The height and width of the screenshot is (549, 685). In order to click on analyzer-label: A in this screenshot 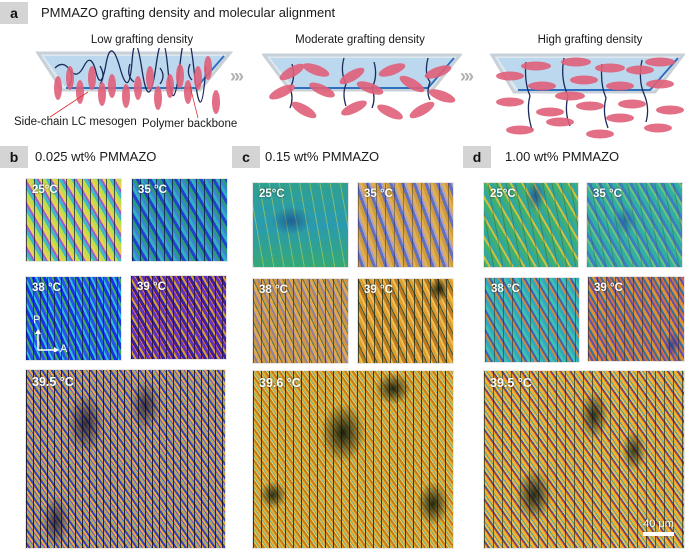, I will do `click(64, 349)`.